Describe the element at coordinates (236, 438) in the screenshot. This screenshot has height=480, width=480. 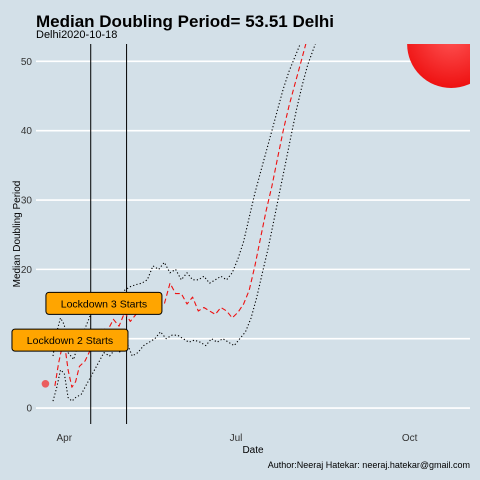
I see `x-tick-label: Jul` at that location.